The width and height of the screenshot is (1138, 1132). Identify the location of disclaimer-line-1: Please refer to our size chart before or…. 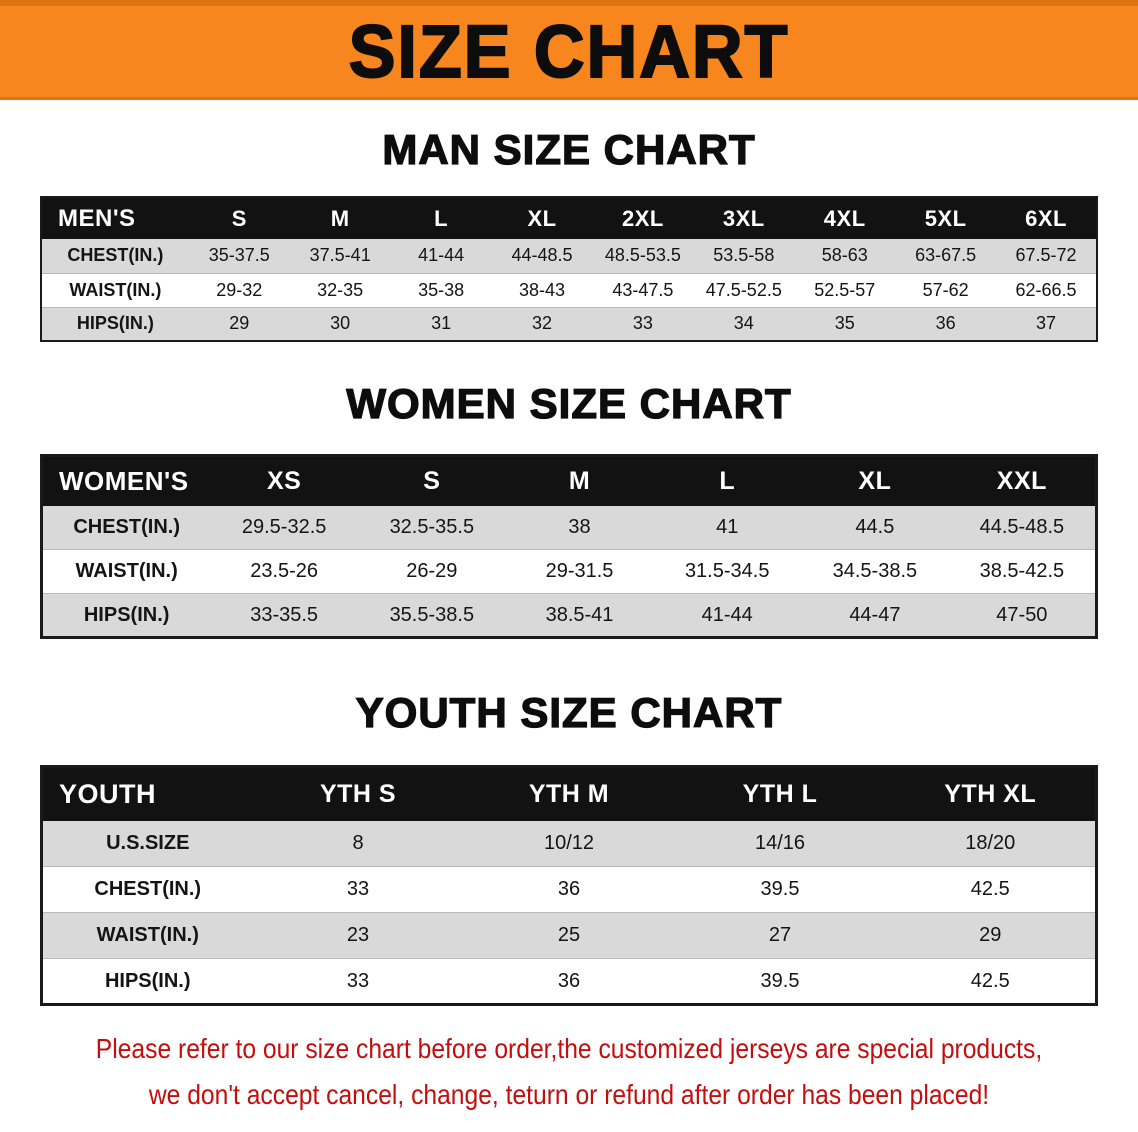
(569, 1048).